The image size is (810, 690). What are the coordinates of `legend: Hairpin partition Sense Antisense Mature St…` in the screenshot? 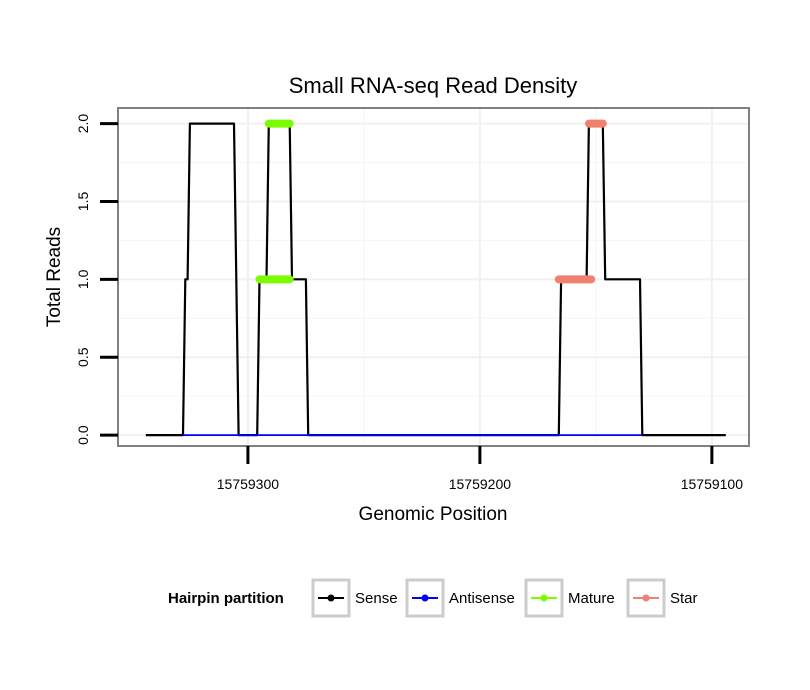 It's located at (433, 598).